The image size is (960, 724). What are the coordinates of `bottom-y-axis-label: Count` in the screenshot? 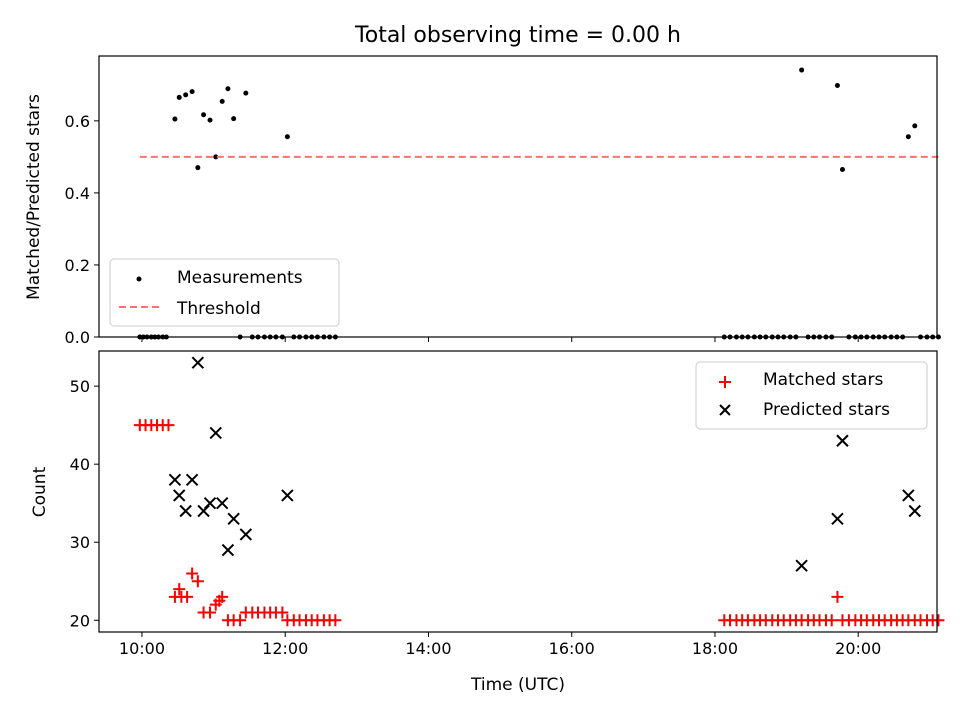 It's located at (40, 491).